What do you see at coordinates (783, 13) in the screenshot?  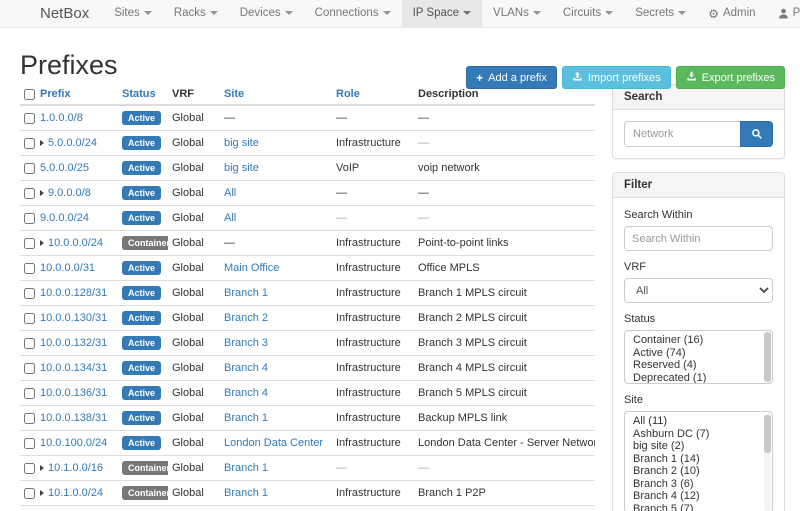 I see `nav-item-profile: Profile` at bounding box center [783, 13].